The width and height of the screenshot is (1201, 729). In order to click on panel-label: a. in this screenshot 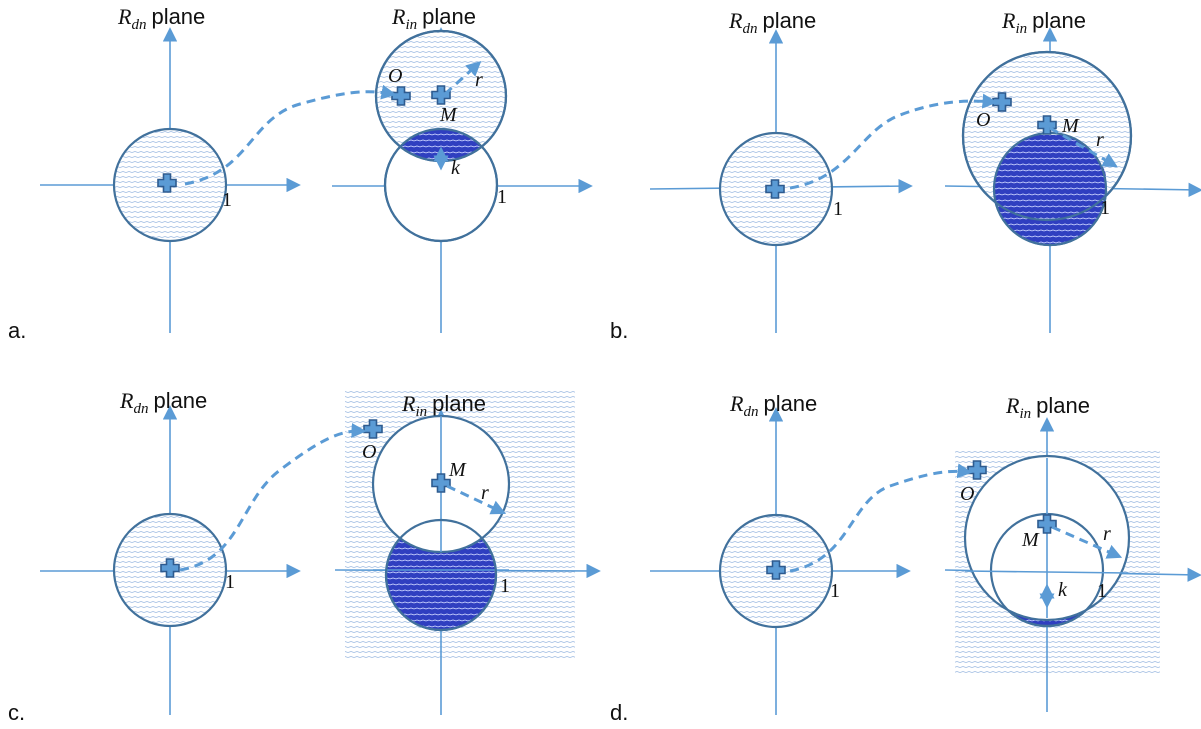, I will do `click(17, 330)`.